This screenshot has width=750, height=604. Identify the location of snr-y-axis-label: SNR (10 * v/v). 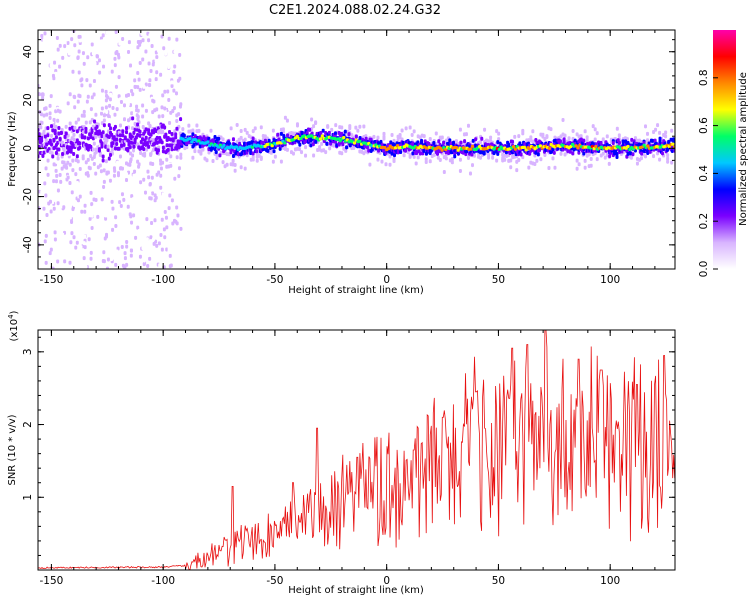
(12, 449).